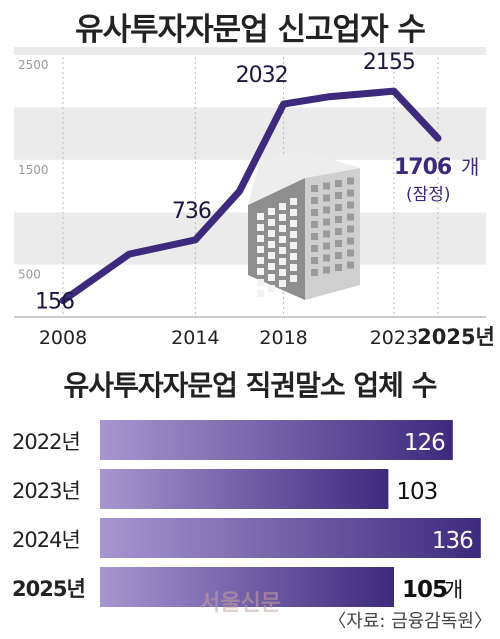 Image resolution: width=500 pixels, height=639 pixels. What do you see at coordinates (54, 302) in the screenshot?
I see `data-label: 156` at bounding box center [54, 302].